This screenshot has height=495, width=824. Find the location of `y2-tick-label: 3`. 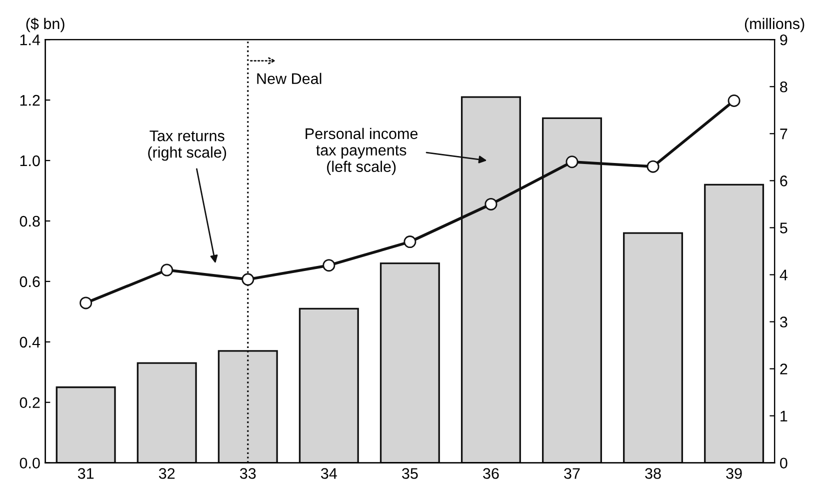

y2-tick-label: 3 is located at coordinates (784, 322).